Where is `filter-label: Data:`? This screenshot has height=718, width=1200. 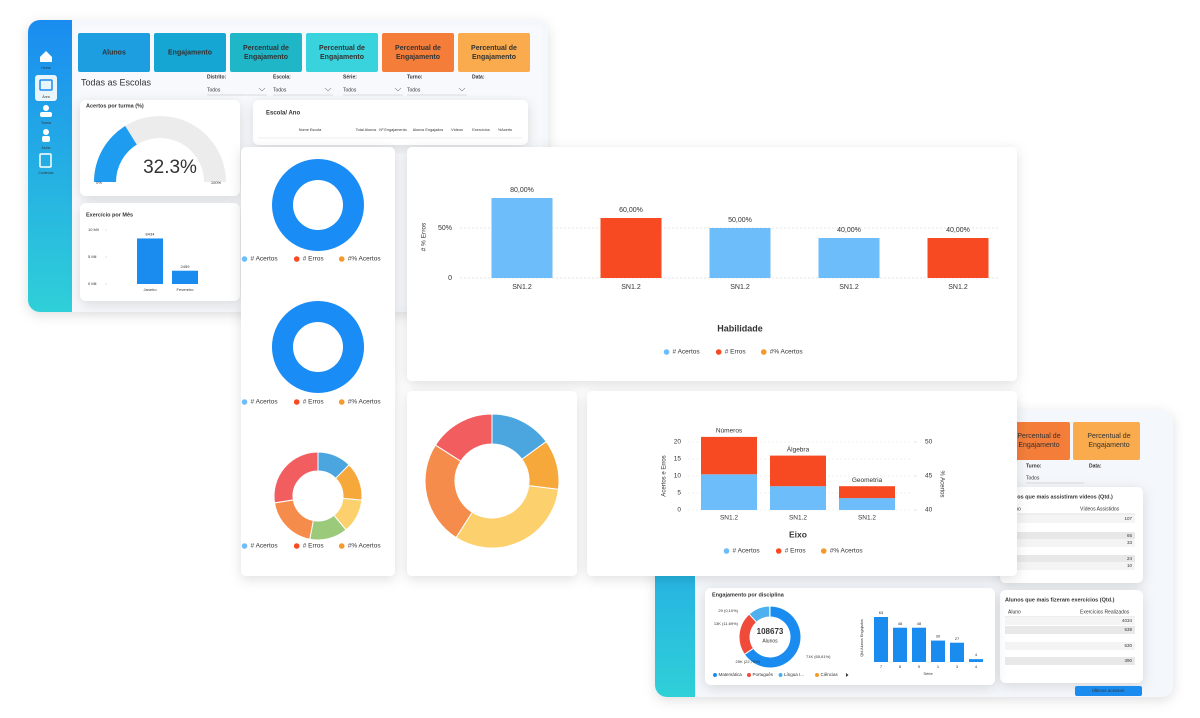
filter-label: Data: is located at coordinates (1095, 466).